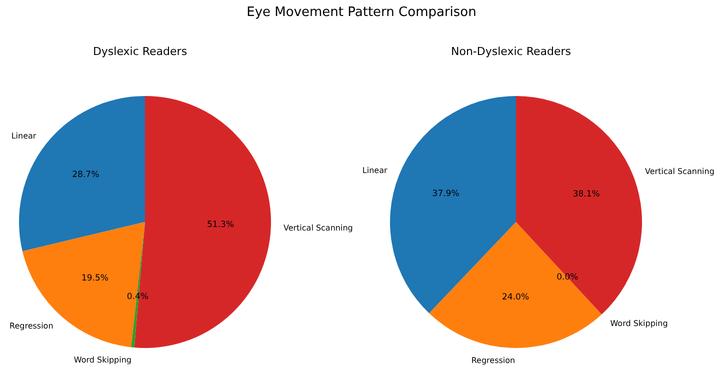 This screenshot has width=723, height=367. Describe the element at coordinates (567, 277) in the screenshot. I see `text: 0.0%` at that location.